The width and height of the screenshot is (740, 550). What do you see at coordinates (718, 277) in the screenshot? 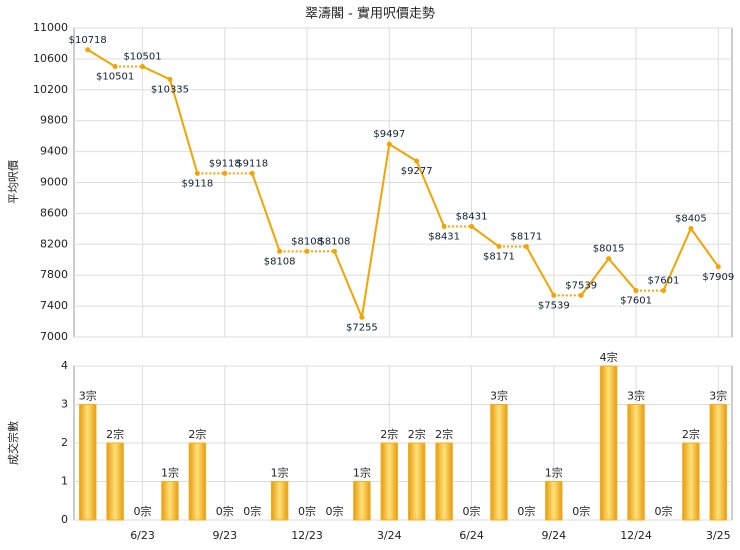
I see `data-label: $7909` at bounding box center [718, 277].